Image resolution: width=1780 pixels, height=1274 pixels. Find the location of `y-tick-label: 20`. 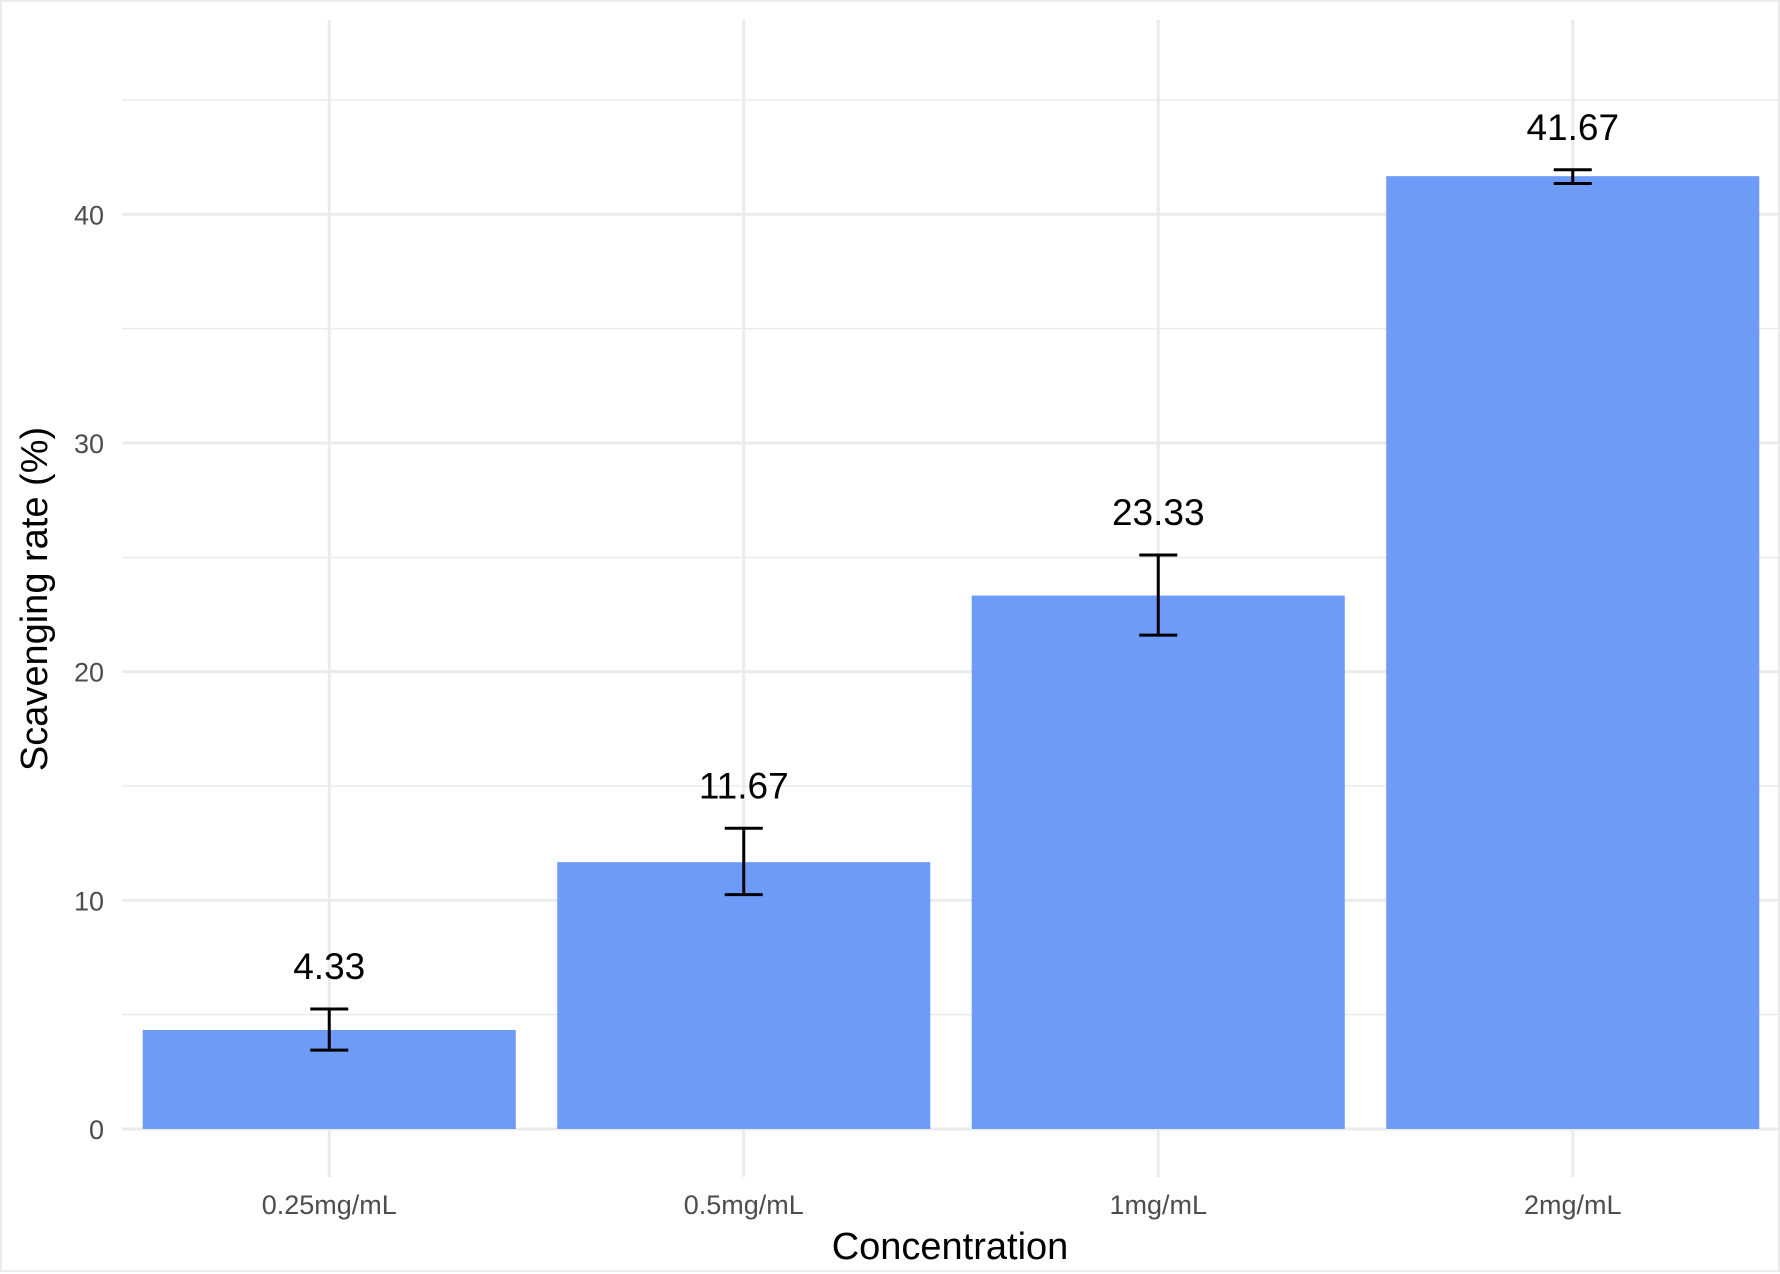

y-tick-label: 20 is located at coordinates (89, 673).